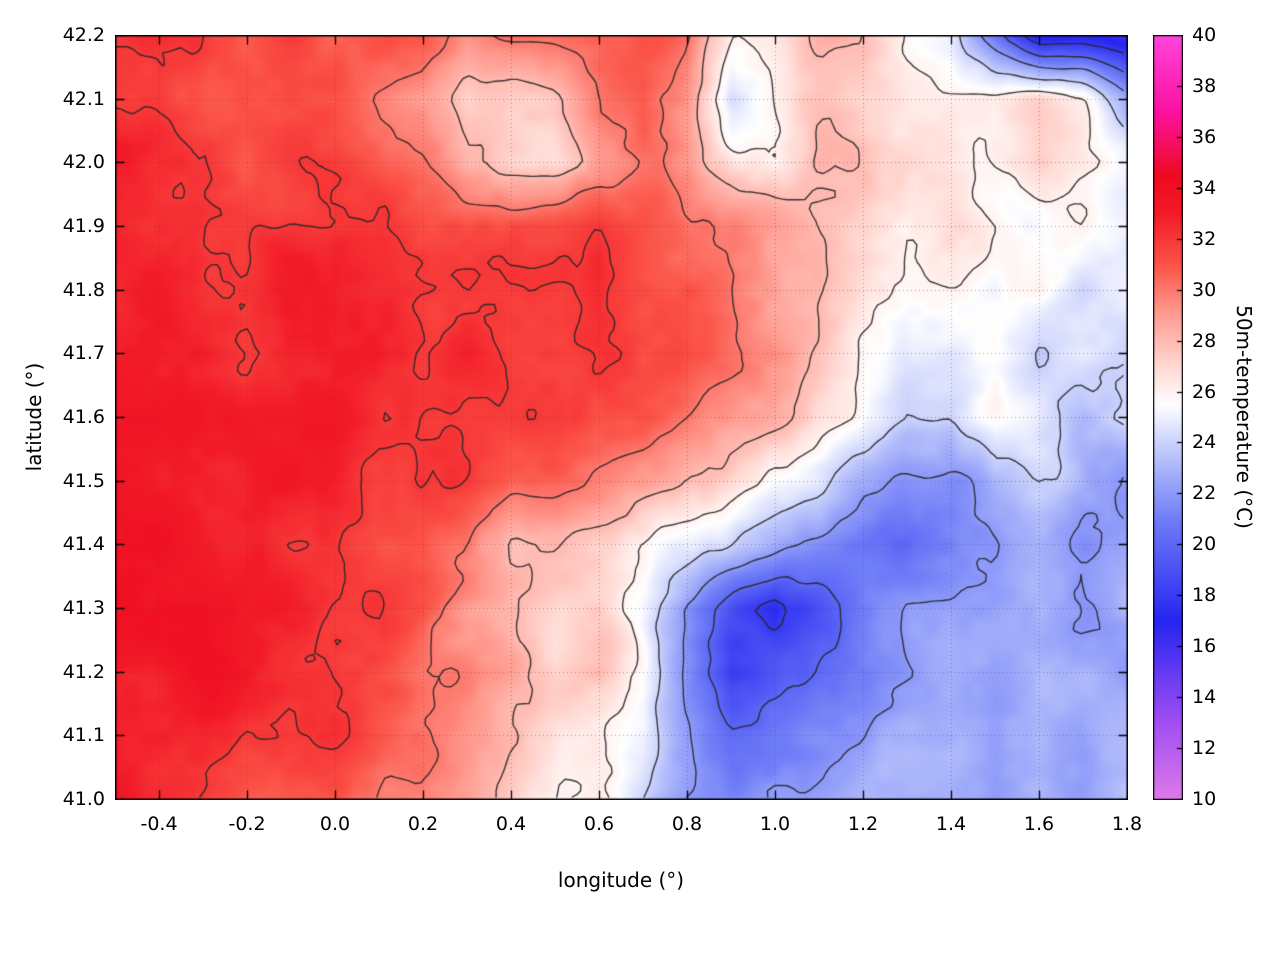  What do you see at coordinates (83, 417) in the screenshot?
I see `y-tick-label: 41.6` at bounding box center [83, 417].